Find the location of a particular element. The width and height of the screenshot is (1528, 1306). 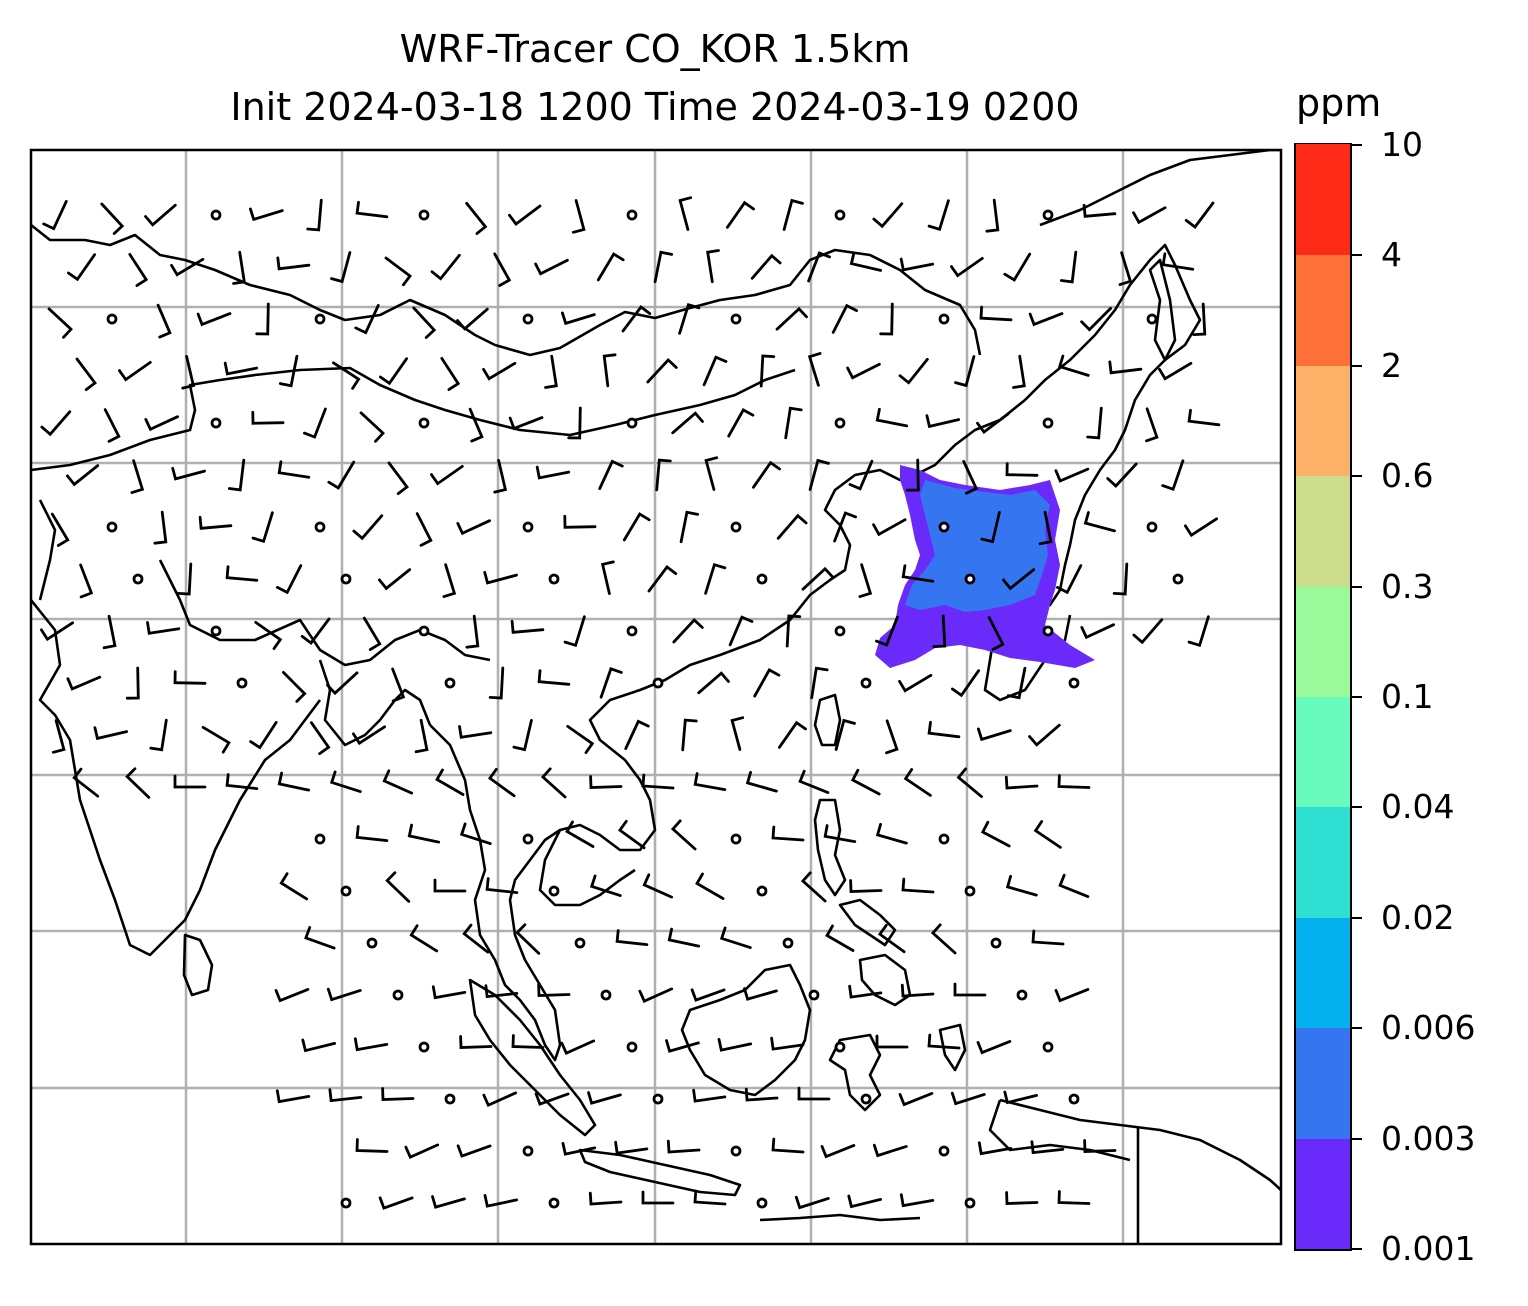

luzon-coastline is located at coordinates (830, 847).